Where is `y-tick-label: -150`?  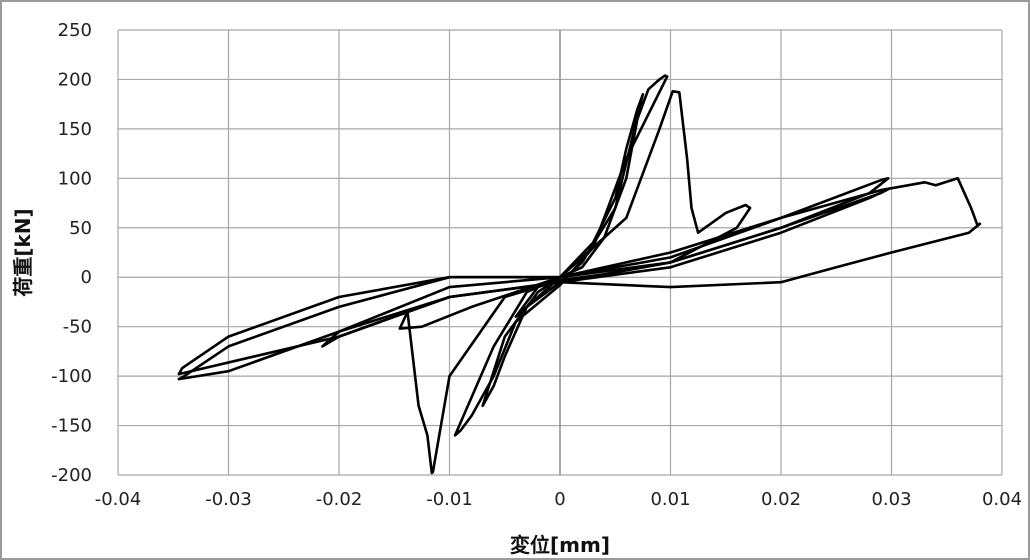
y-tick-label: -150 is located at coordinates (71, 426).